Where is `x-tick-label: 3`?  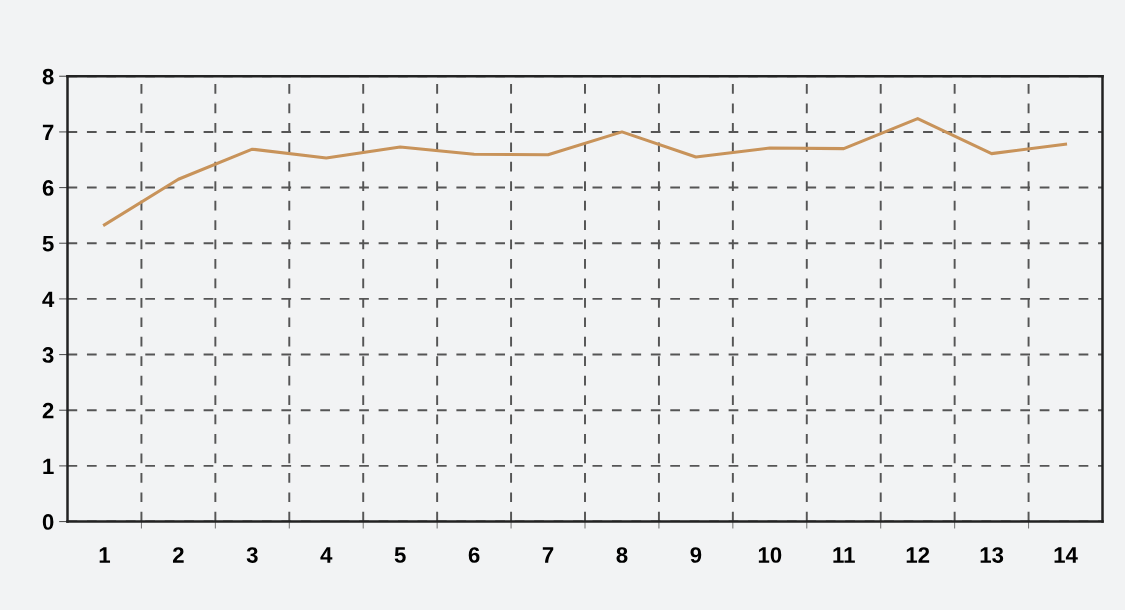 x-tick-label: 3 is located at coordinates (252, 555).